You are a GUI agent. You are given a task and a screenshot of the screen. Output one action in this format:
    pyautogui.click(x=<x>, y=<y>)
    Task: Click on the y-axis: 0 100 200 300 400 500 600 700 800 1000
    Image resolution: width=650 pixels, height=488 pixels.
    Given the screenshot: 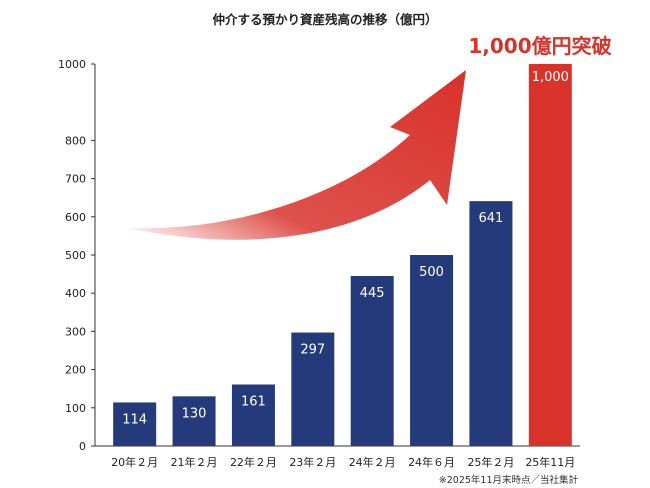 What is the action you would take?
    pyautogui.click(x=77, y=255)
    